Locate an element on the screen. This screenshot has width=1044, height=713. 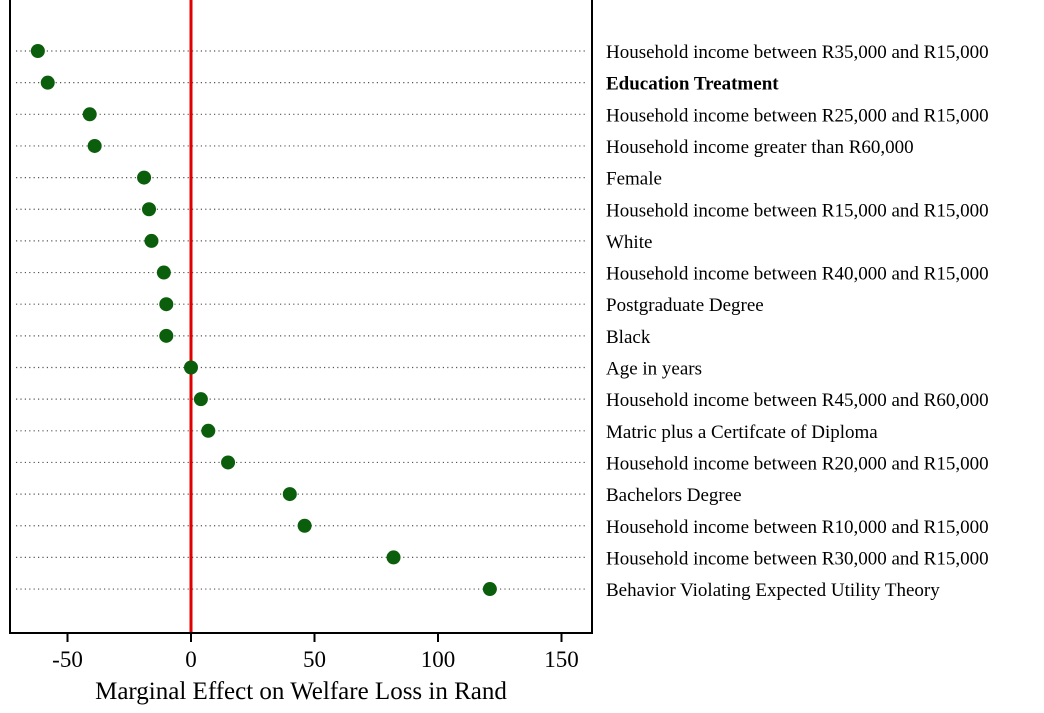
x-axis-ticks: -50 0 50 100 150 is located at coordinates (315, 652).